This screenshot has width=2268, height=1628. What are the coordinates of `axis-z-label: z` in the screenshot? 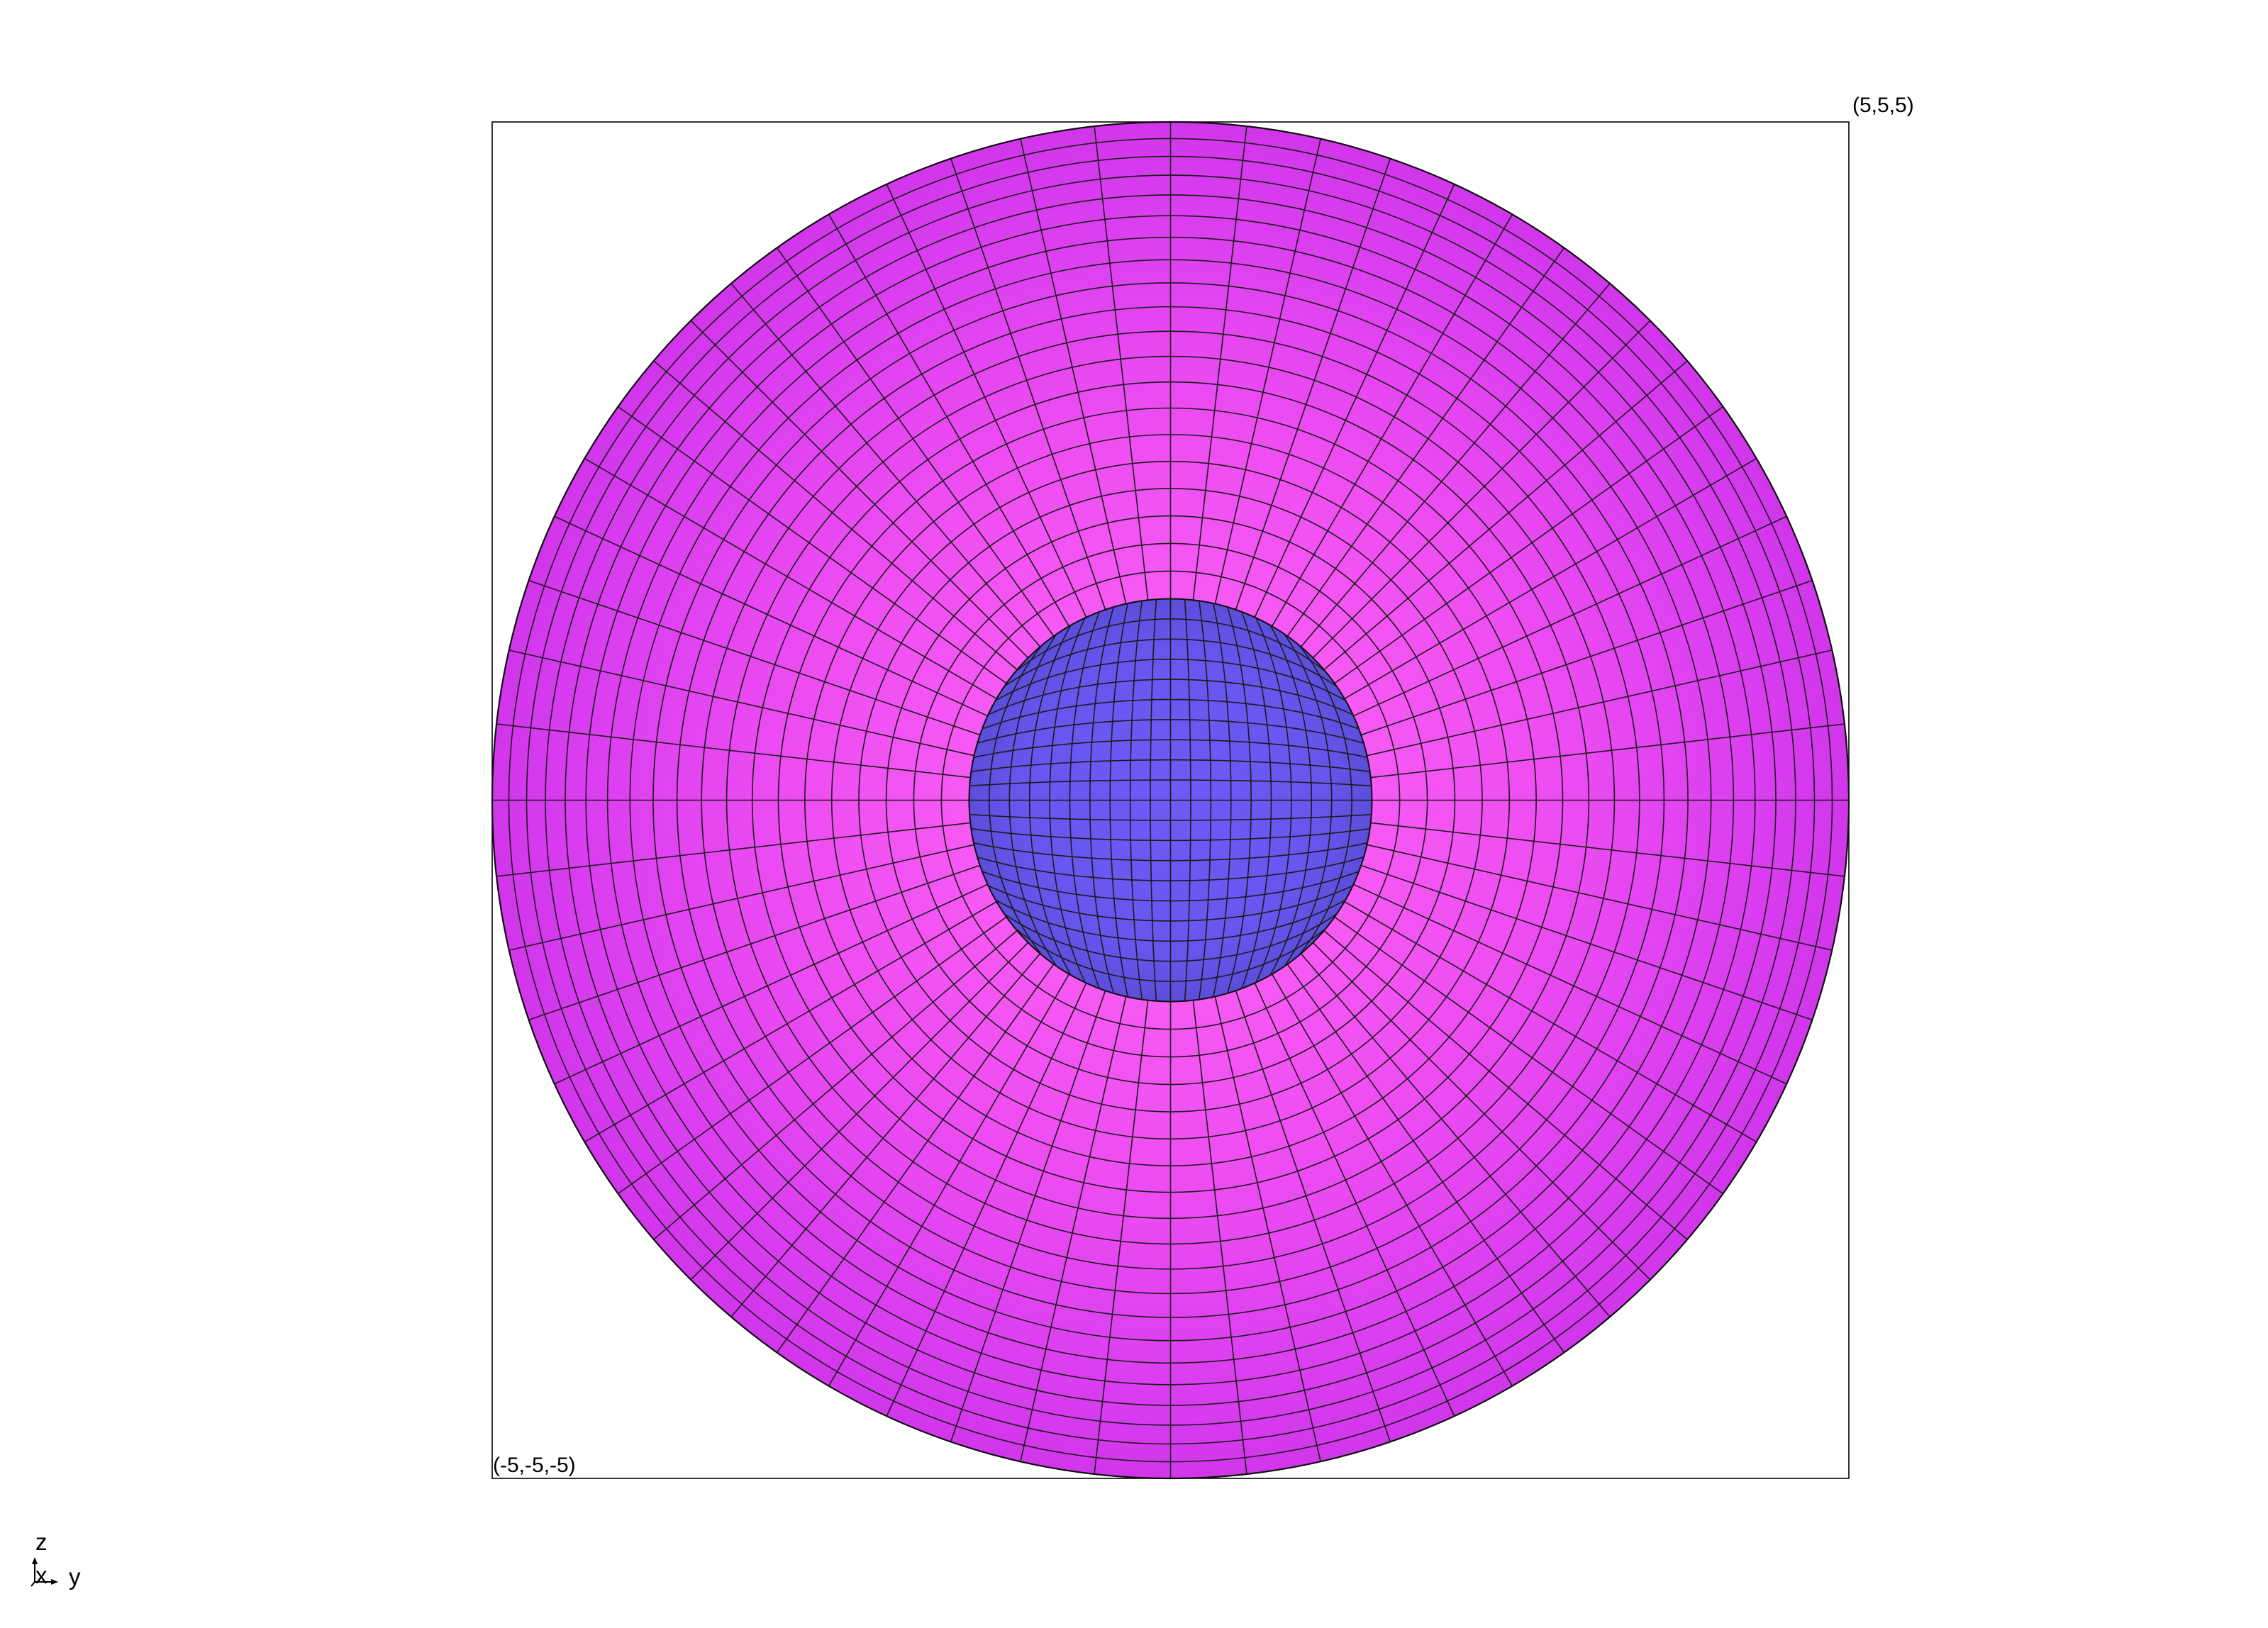 It's located at (41, 1542).